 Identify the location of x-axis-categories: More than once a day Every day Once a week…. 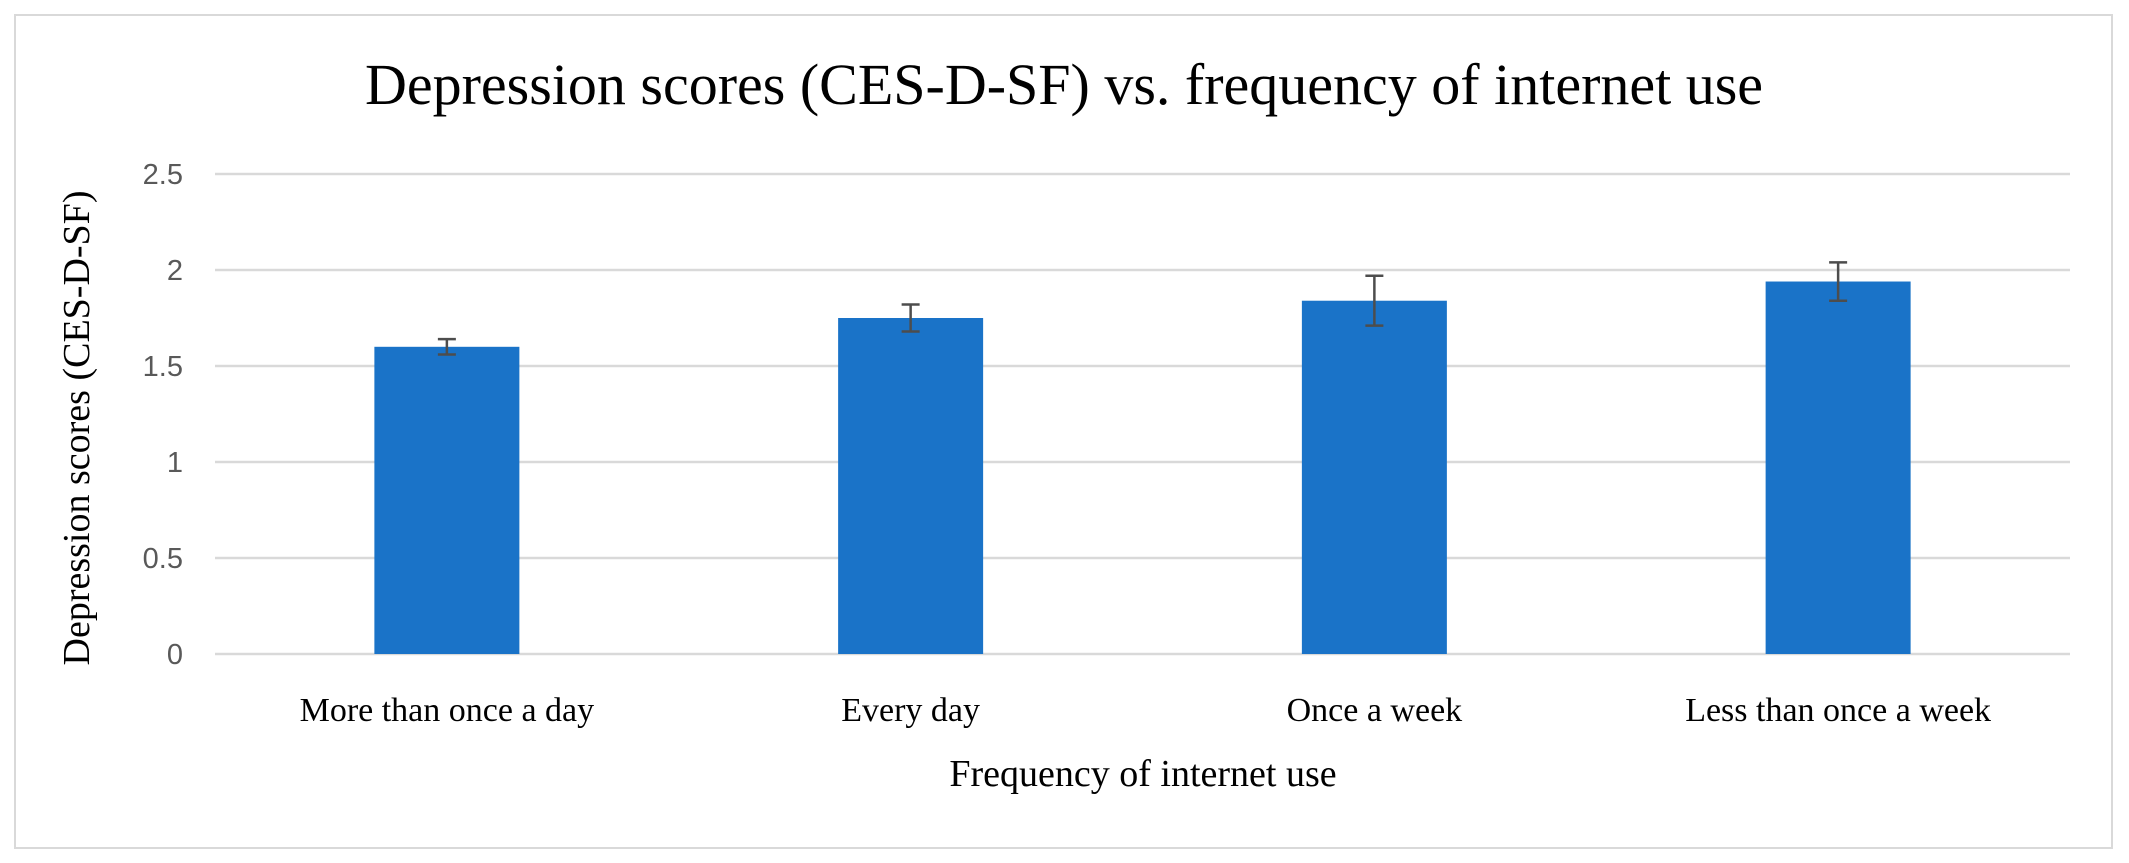
(1145, 710).